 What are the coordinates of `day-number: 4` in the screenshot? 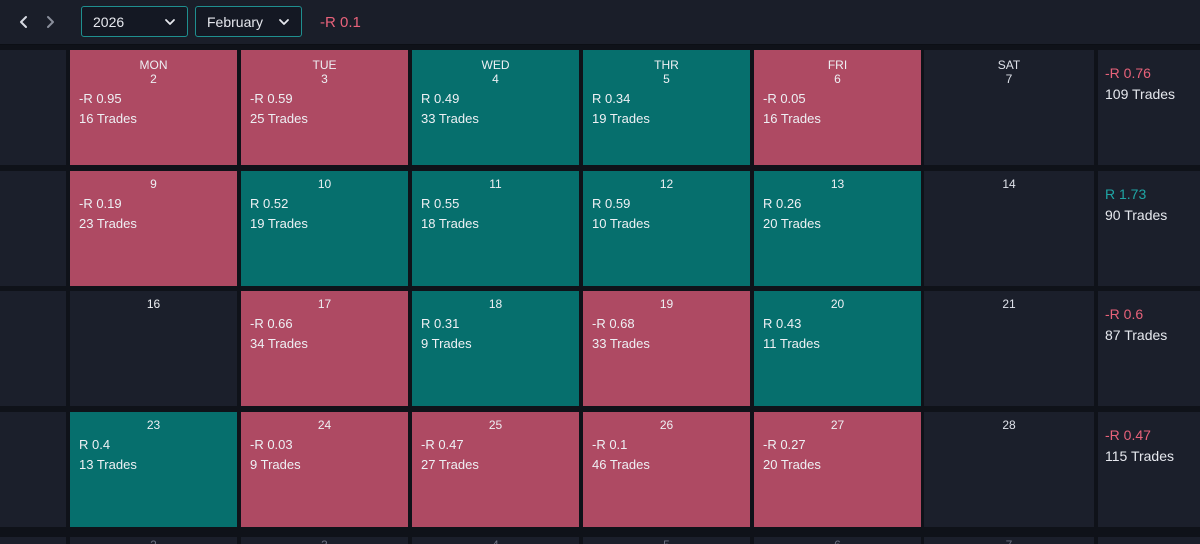 It's located at (495, 541).